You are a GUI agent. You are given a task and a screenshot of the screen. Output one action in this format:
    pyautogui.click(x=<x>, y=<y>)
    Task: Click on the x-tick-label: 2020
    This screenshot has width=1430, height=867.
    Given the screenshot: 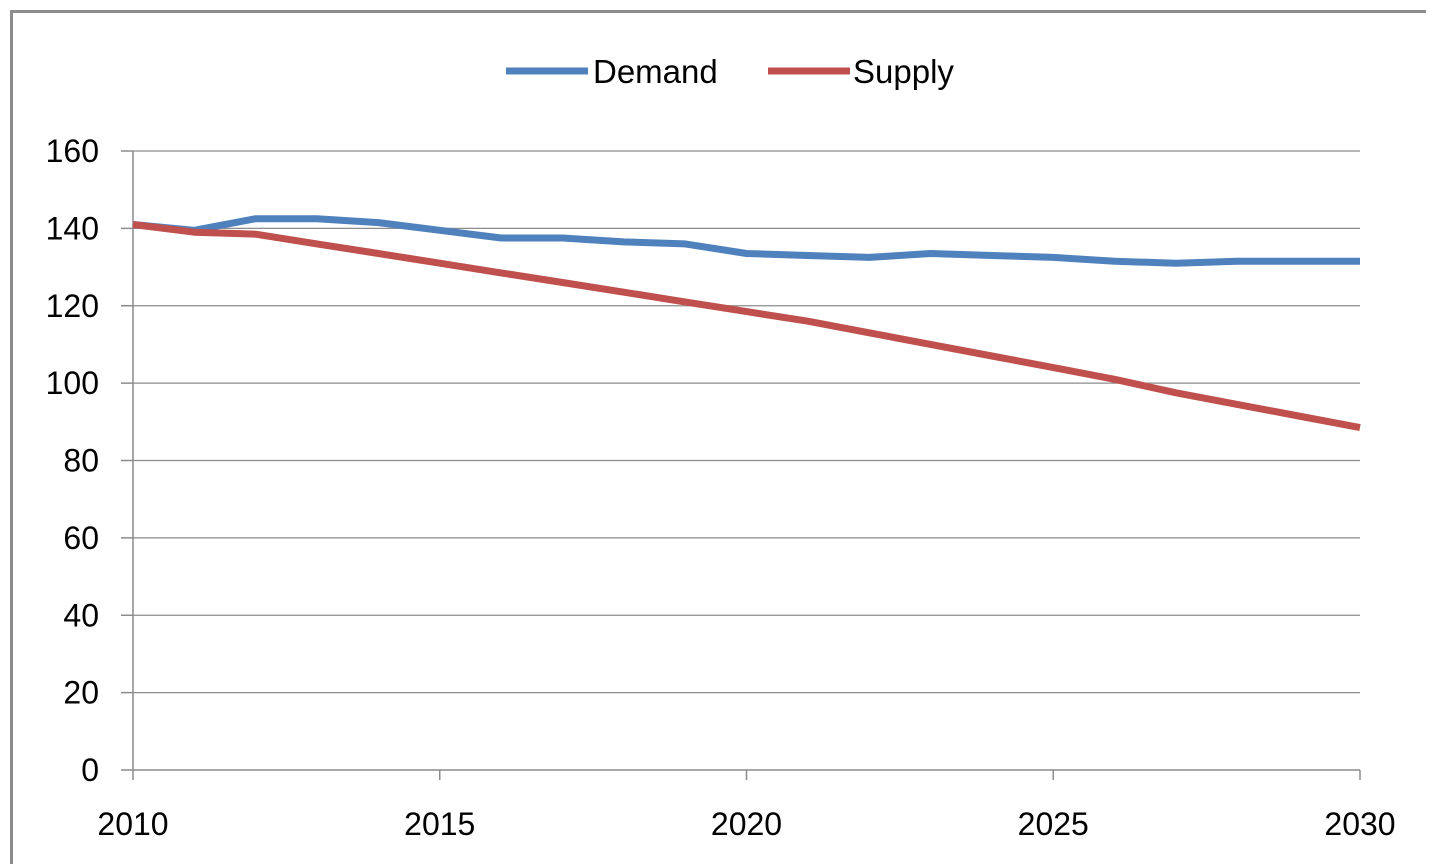 What is the action you would take?
    pyautogui.click(x=746, y=824)
    